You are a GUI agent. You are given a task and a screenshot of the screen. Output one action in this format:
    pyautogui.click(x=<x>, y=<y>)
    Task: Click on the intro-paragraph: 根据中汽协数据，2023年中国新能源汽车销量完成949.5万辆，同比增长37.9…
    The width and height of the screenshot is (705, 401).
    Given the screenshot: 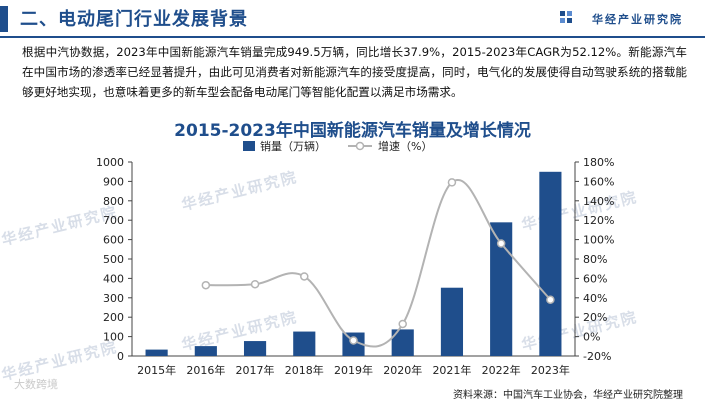 What is the action you would take?
    pyautogui.click(x=354, y=72)
    